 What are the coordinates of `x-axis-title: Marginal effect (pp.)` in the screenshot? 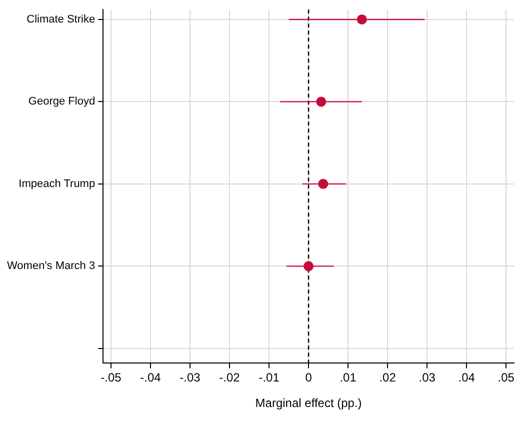 It's located at (308, 403).